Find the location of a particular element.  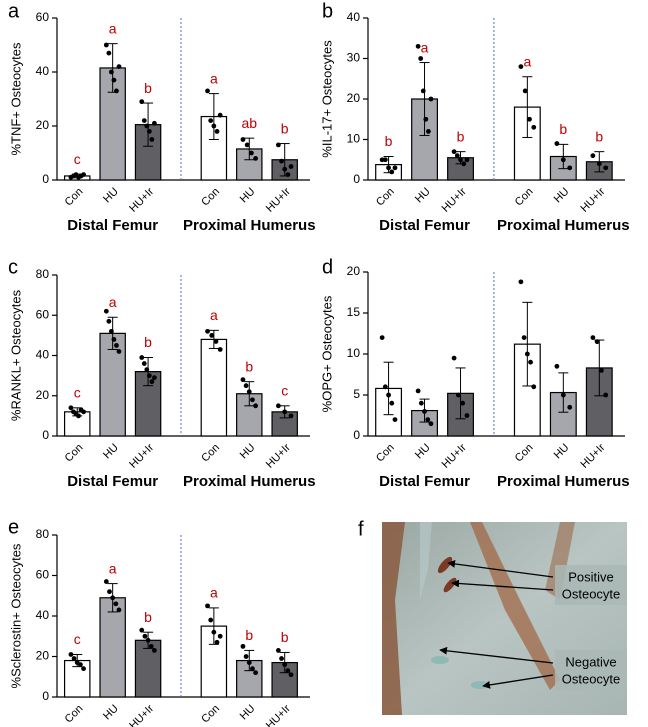

y-tick-label: 15 is located at coordinates (354, 312).